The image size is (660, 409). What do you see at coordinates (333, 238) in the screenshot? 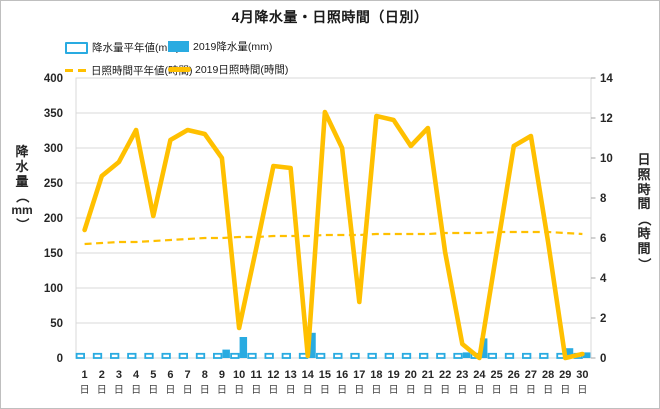
I see `sunshine-normal-line` at bounding box center [333, 238].